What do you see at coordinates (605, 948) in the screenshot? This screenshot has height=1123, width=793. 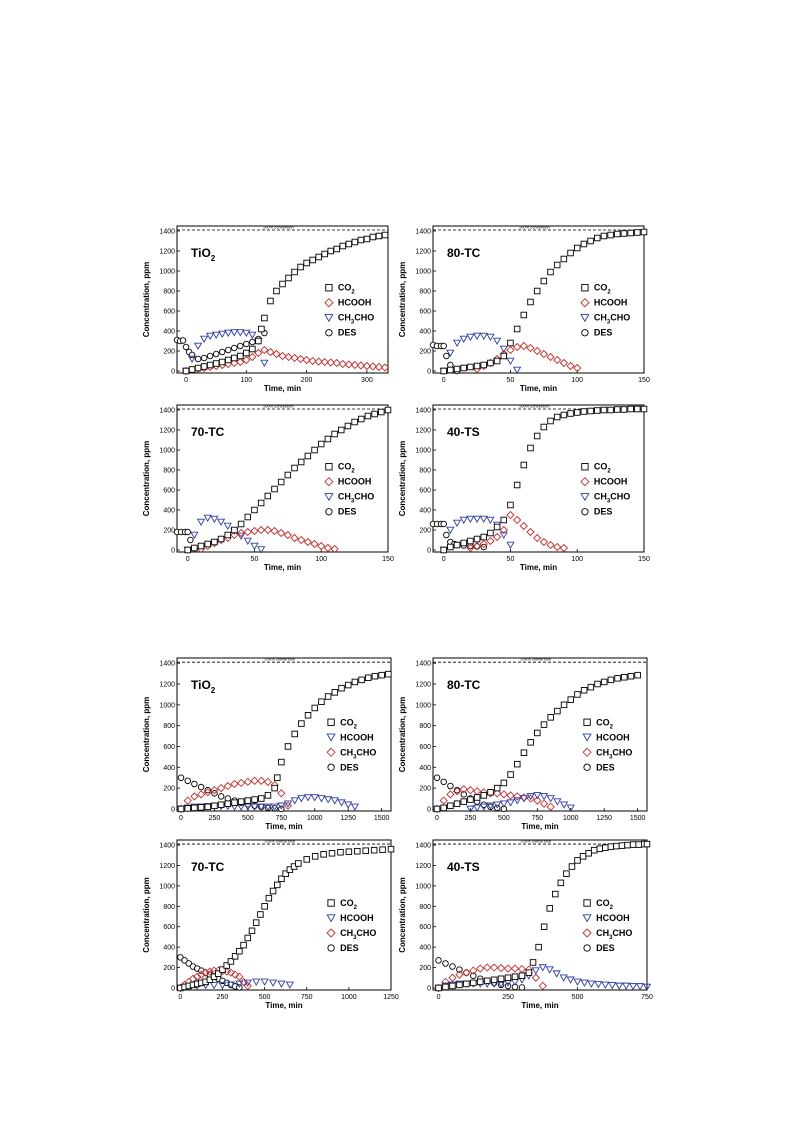 I see `legend-label-des: DES` at bounding box center [605, 948].